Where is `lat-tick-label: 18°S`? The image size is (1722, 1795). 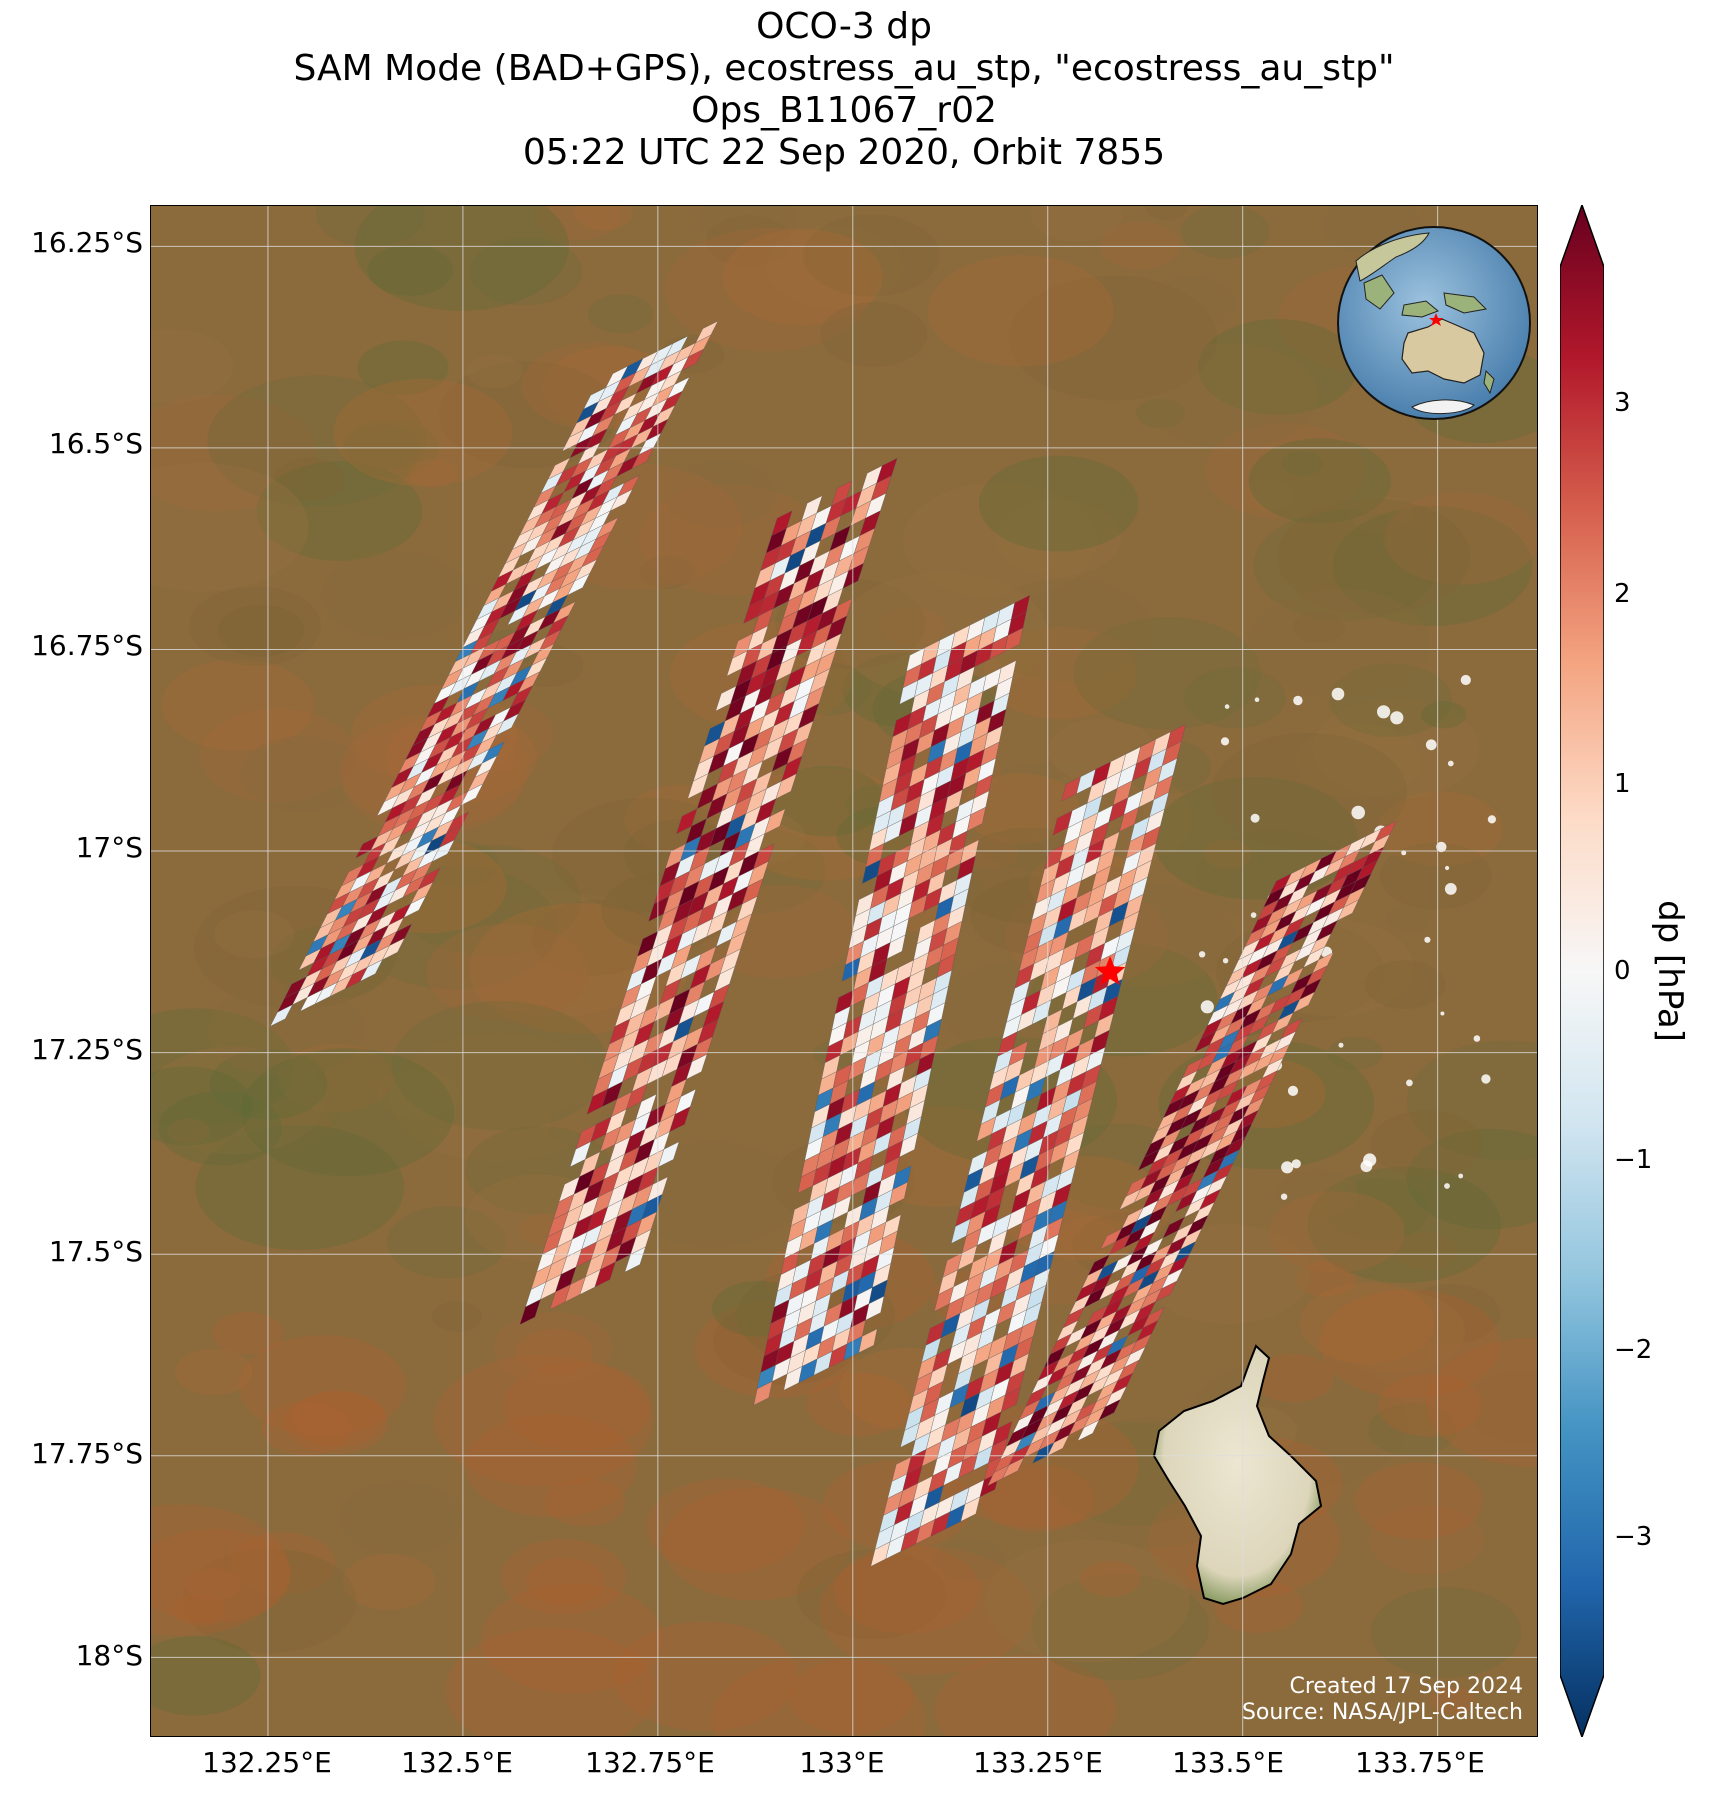
lat-tick-label: 18°S is located at coordinates (109, 1655).